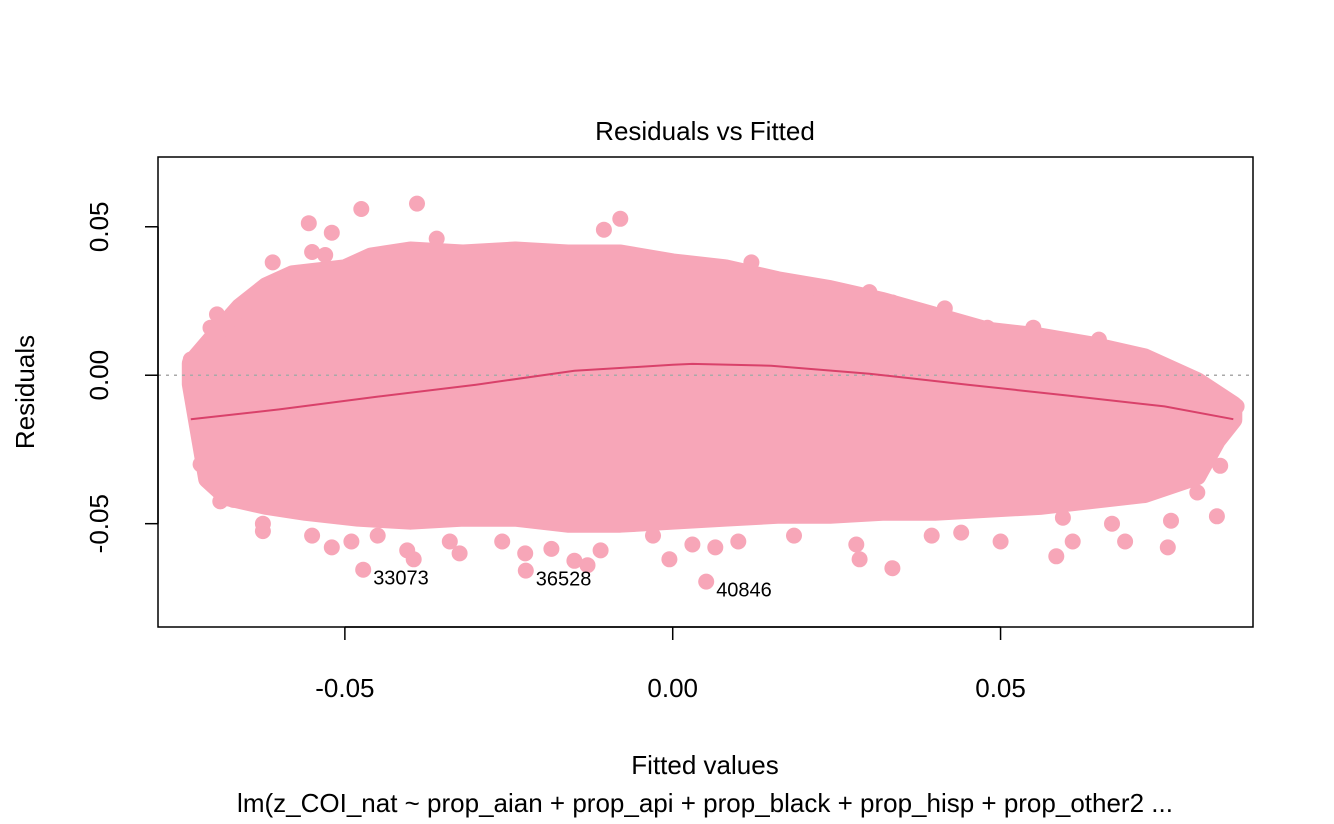 Image resolution: width=1334 pixels, height=824 pixels. I want to click on y-tick-label: 0.05, so click(99, 226).